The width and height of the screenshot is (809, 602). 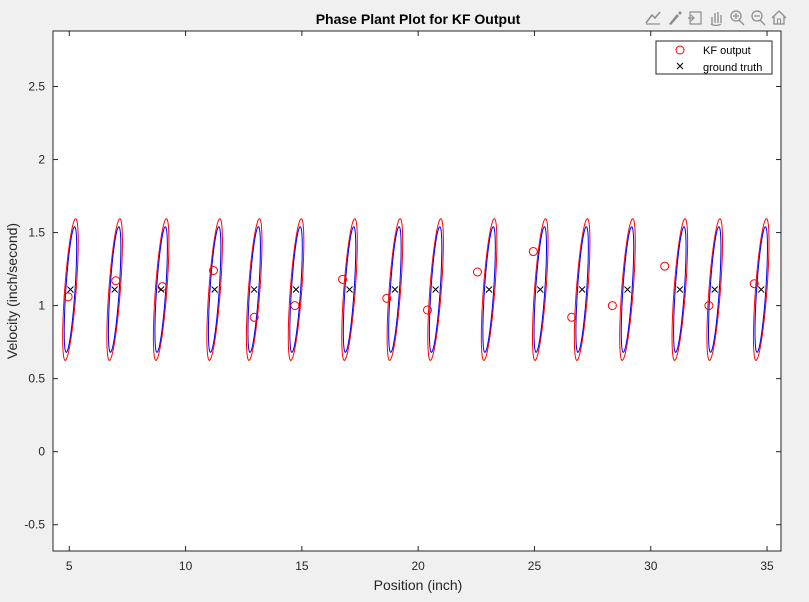 I want to click on legend-truth-marker, so click(x=680, y=66).